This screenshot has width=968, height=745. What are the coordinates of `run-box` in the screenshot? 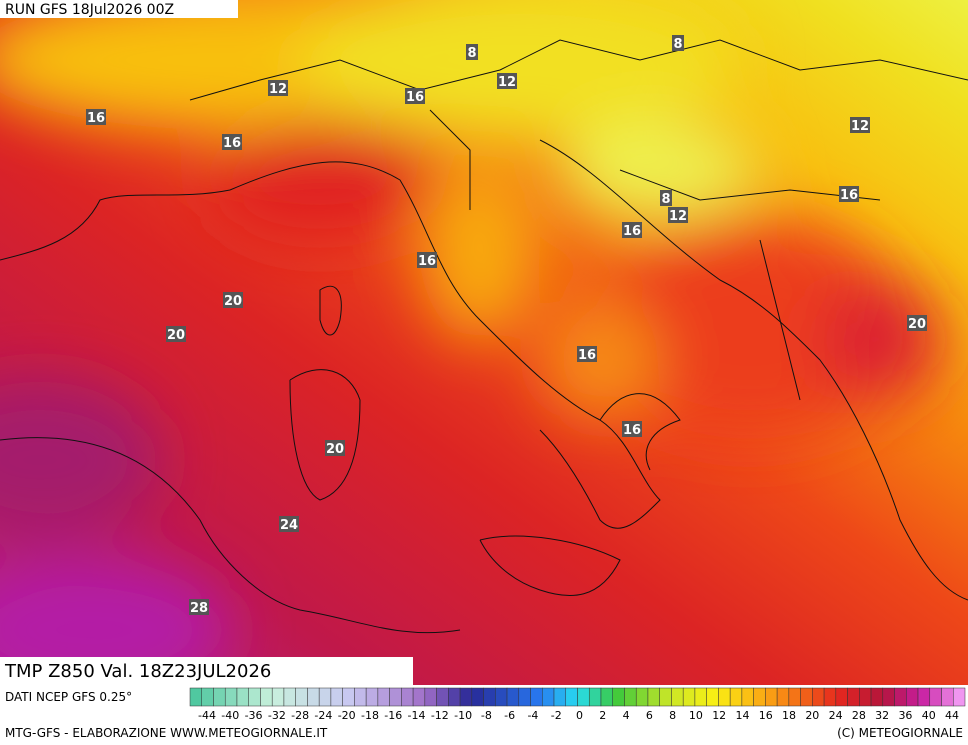 It's located at (119, 9).